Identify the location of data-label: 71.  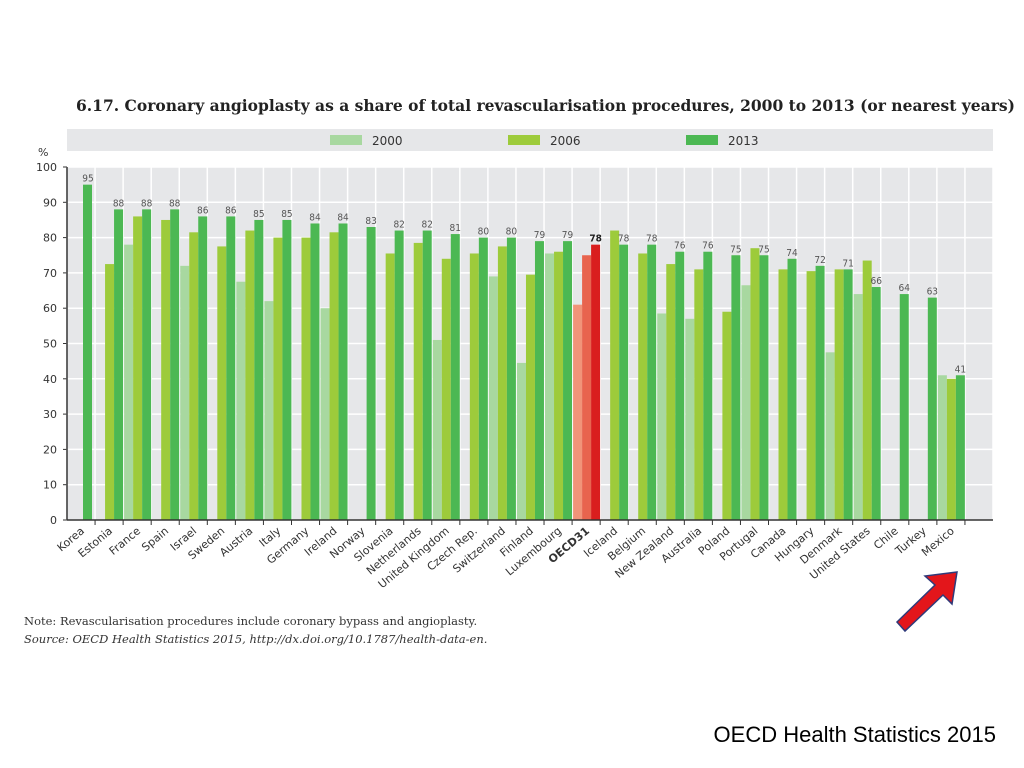
(847, 263).